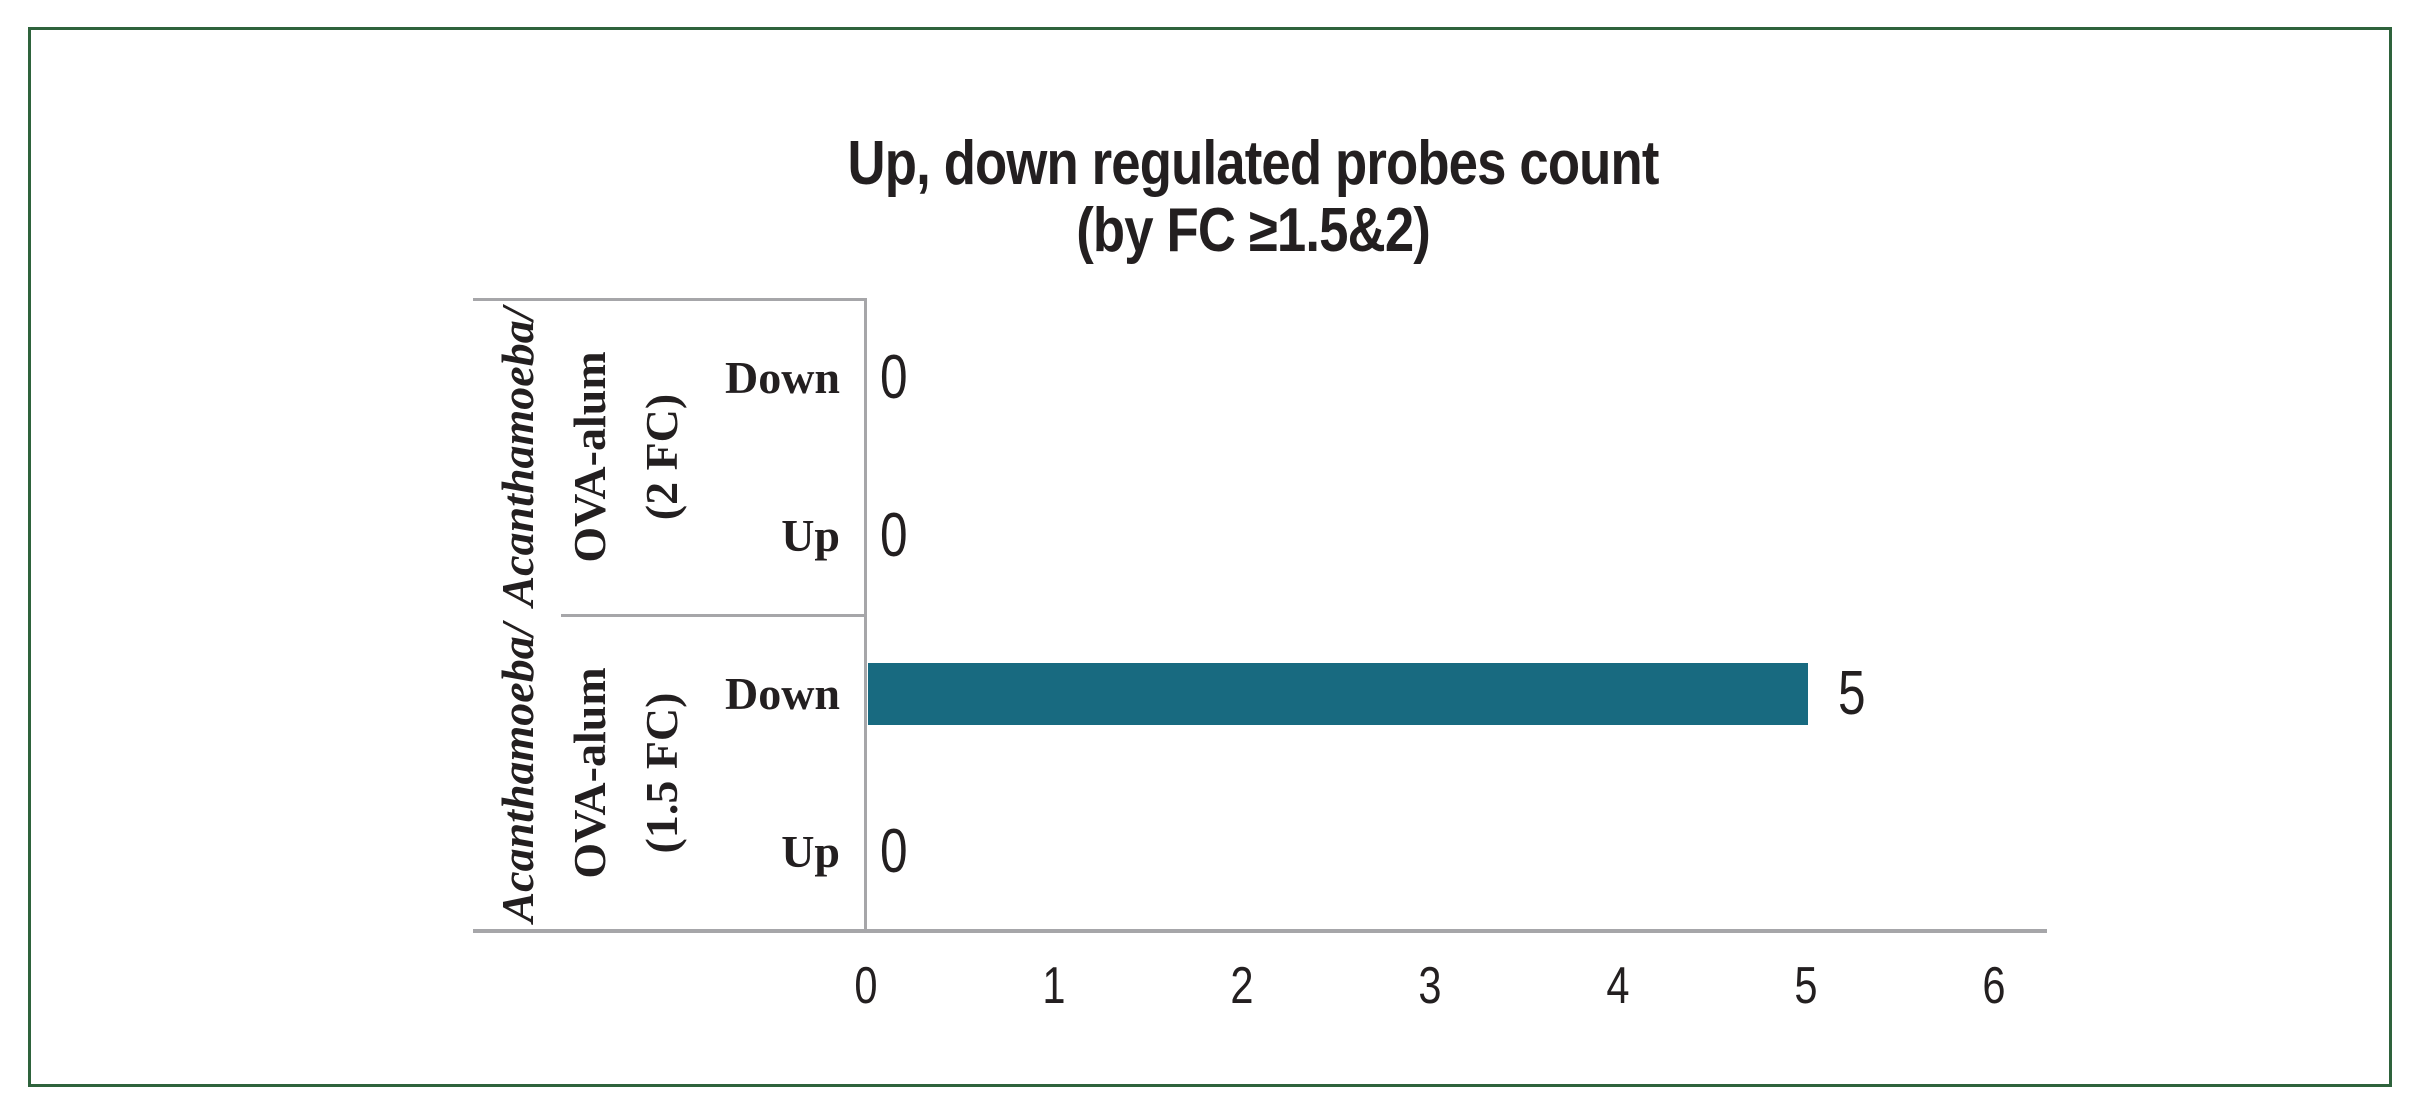  What do you see at coordinates (1054, 986) in the screenshot?
I see `x-tick-label: 1` at bounding box center [1054, 986].